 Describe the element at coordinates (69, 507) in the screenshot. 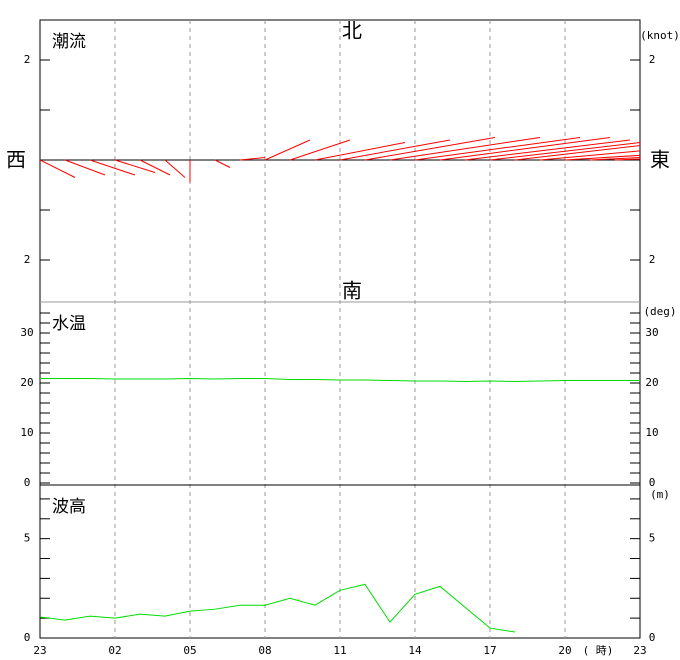

I see `panel-title: 波高` at that location.